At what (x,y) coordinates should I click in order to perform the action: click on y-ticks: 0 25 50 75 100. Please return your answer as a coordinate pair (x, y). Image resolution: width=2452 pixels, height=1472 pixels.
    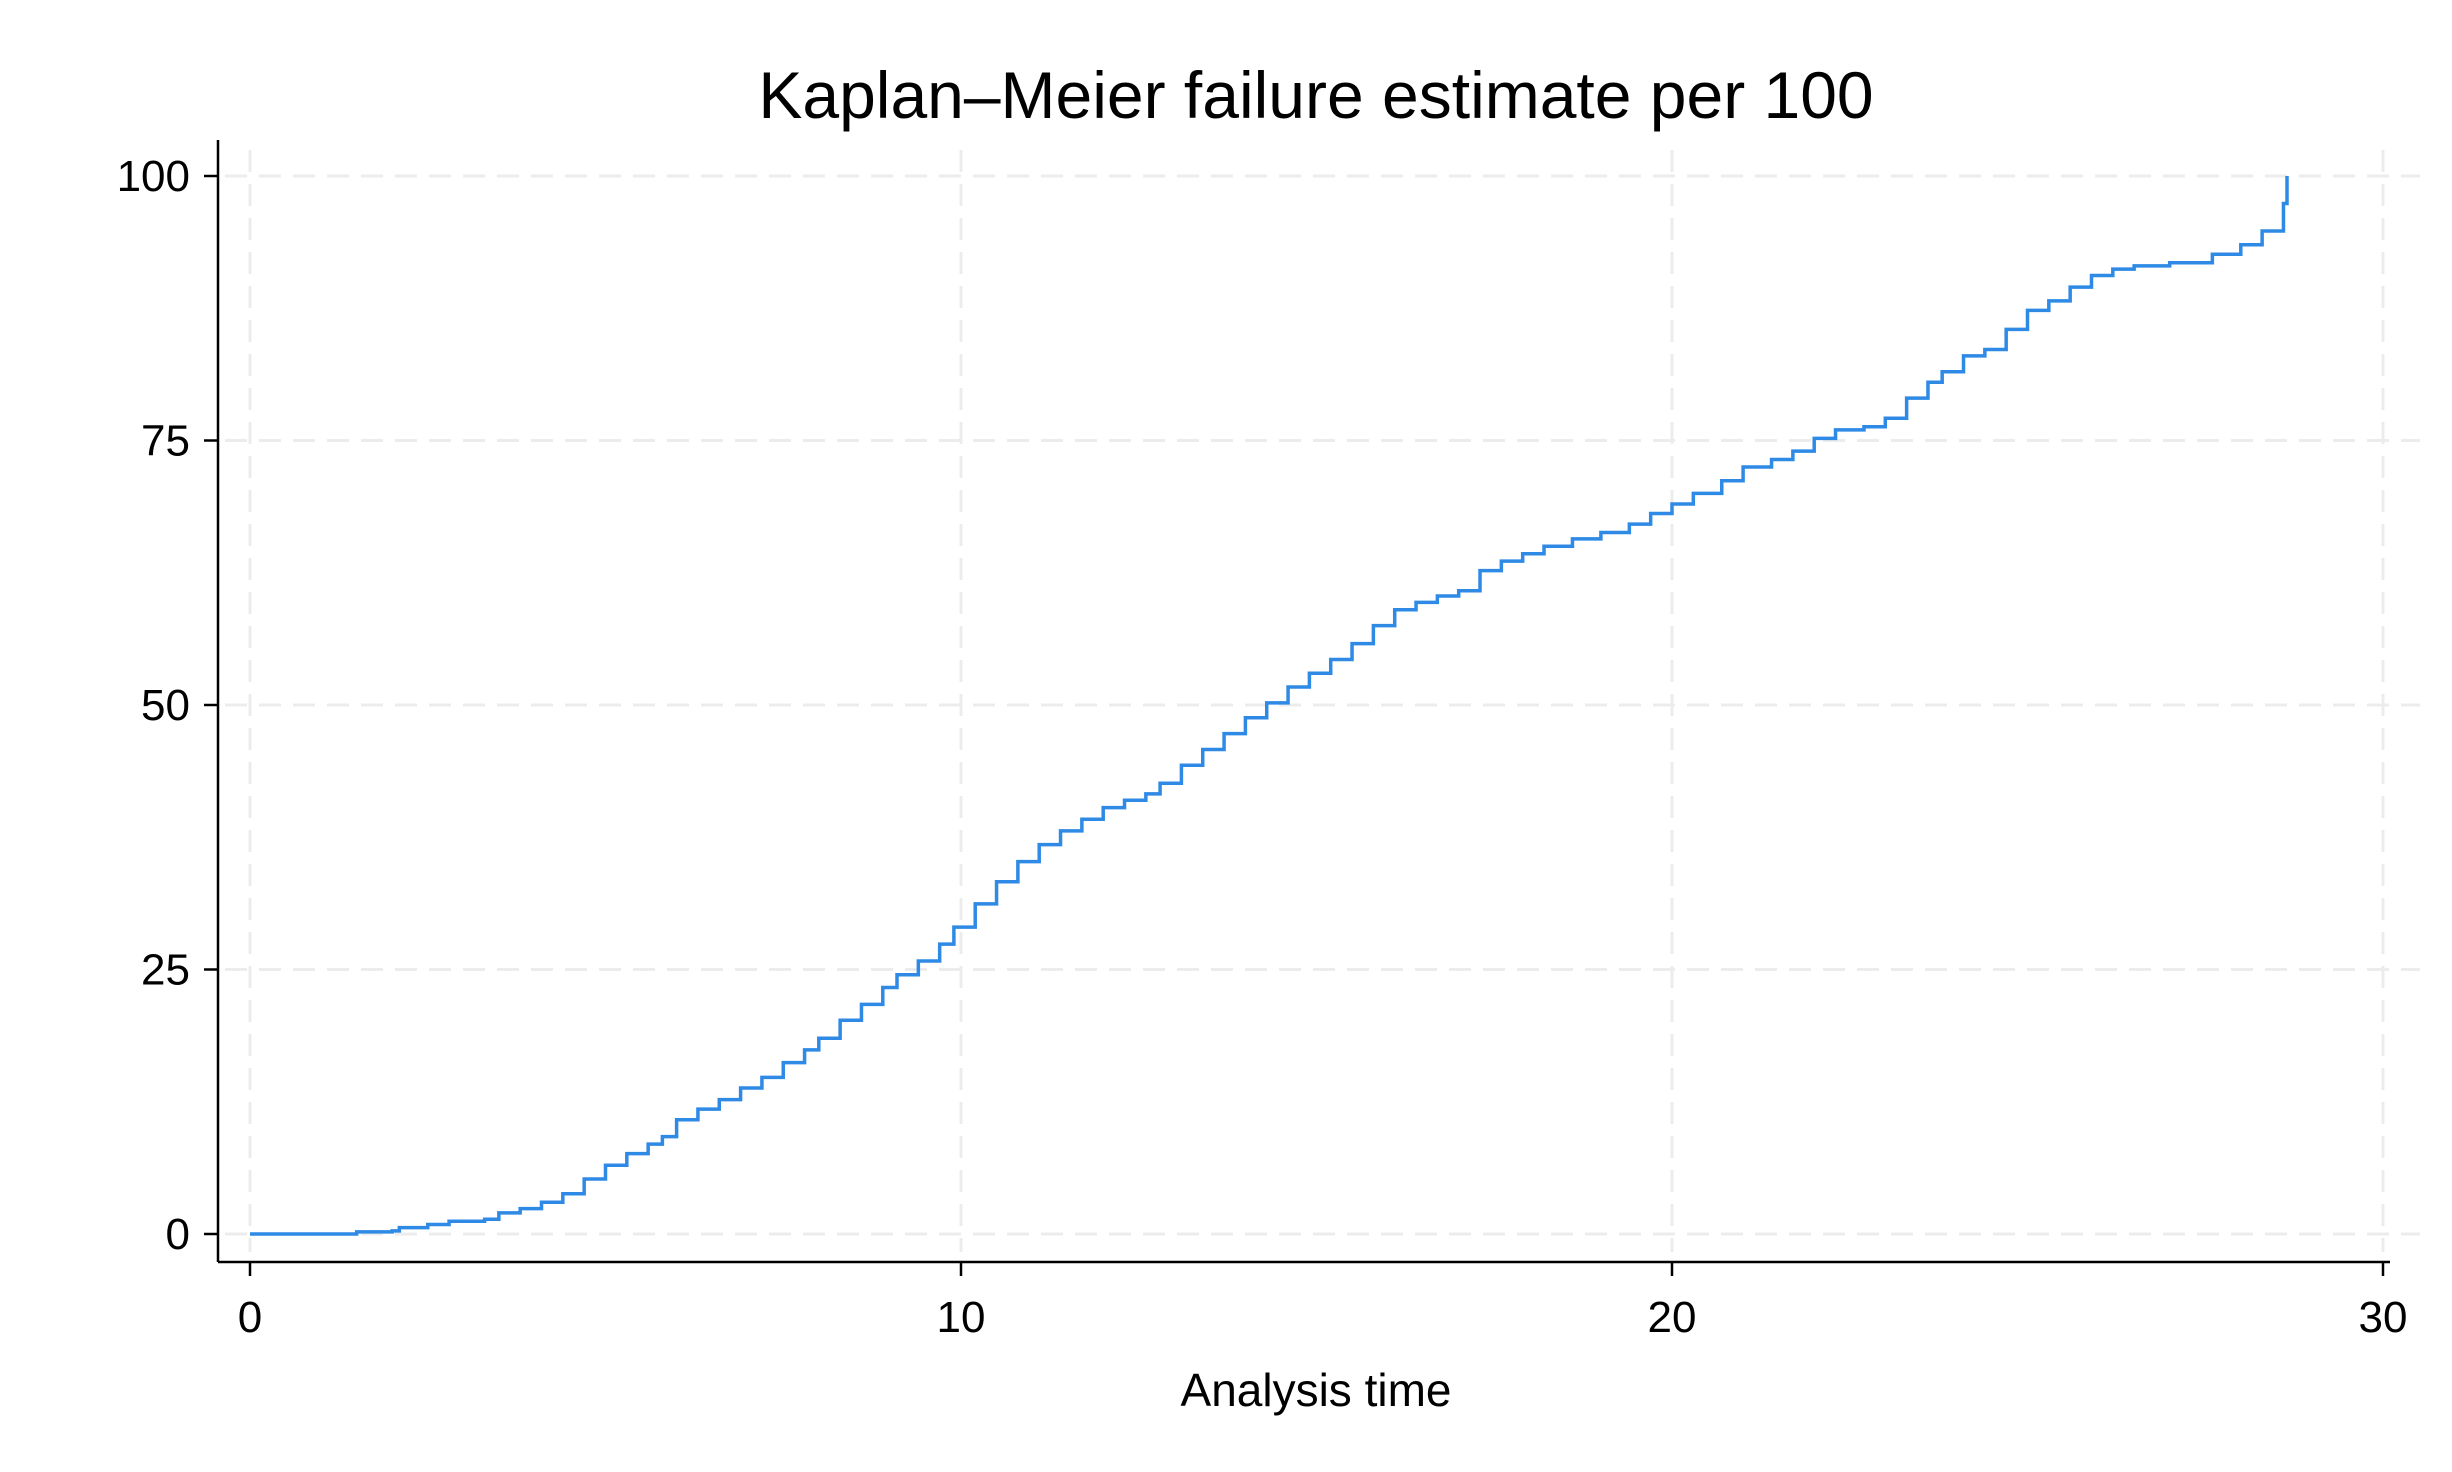
    Looking at the image, I should click on (167, 705).